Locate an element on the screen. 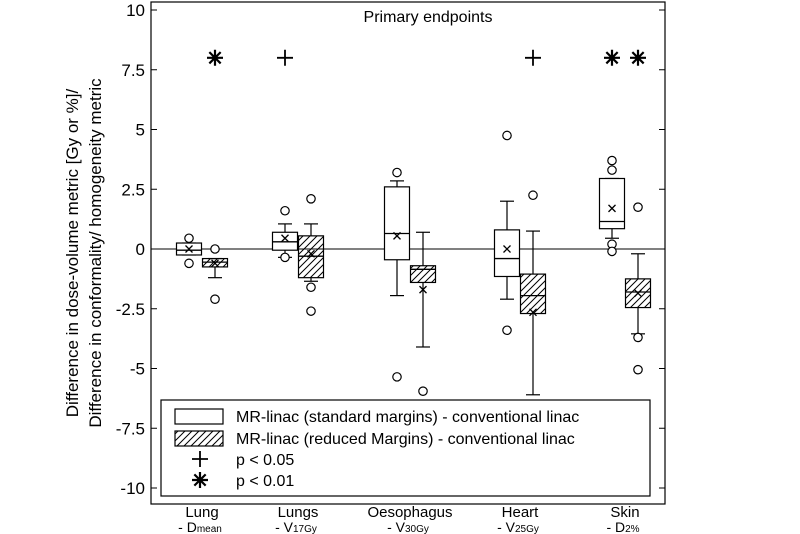 Image resolution: width=800 pixels, height=534 pixels. category-label: Heart is located at coordinates (521, 512).